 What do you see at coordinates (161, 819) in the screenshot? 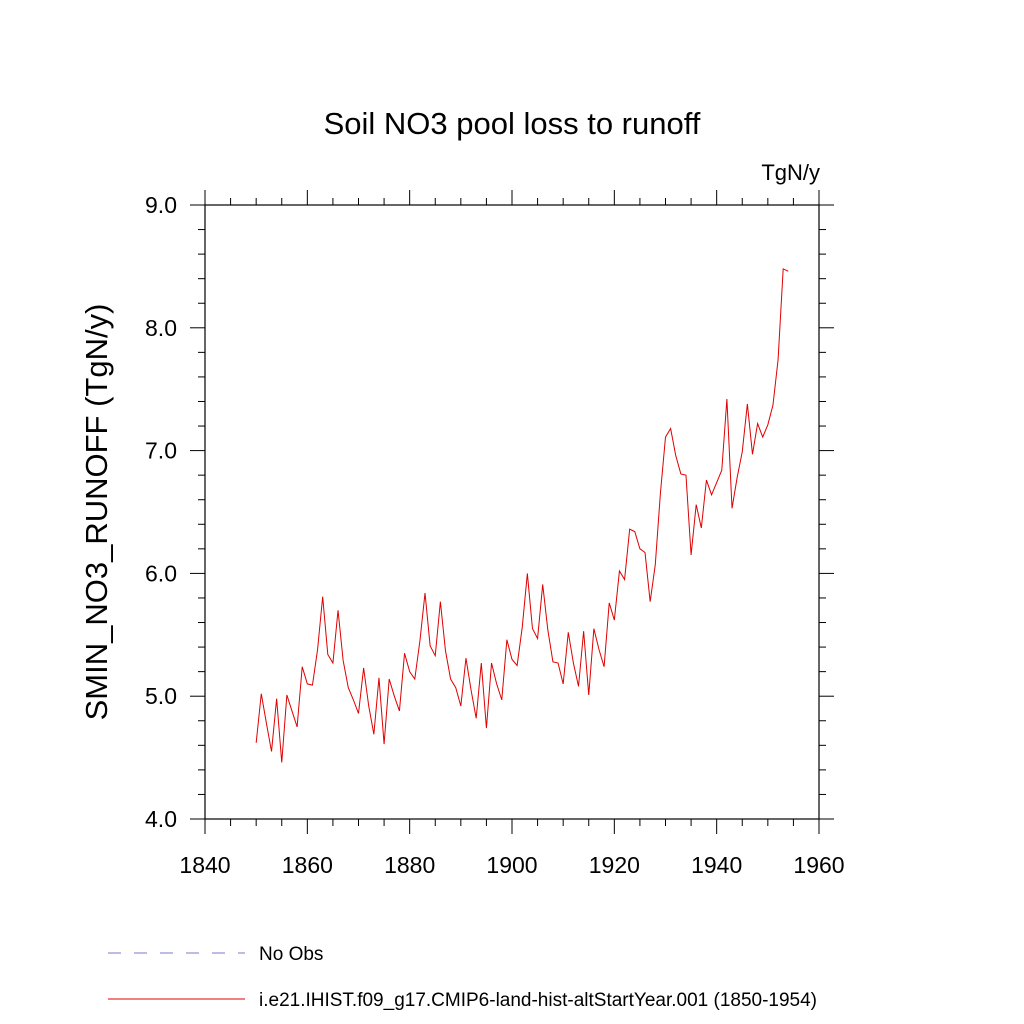
I see `y-tick-label: 4.0` at bounding box center [161, 819].